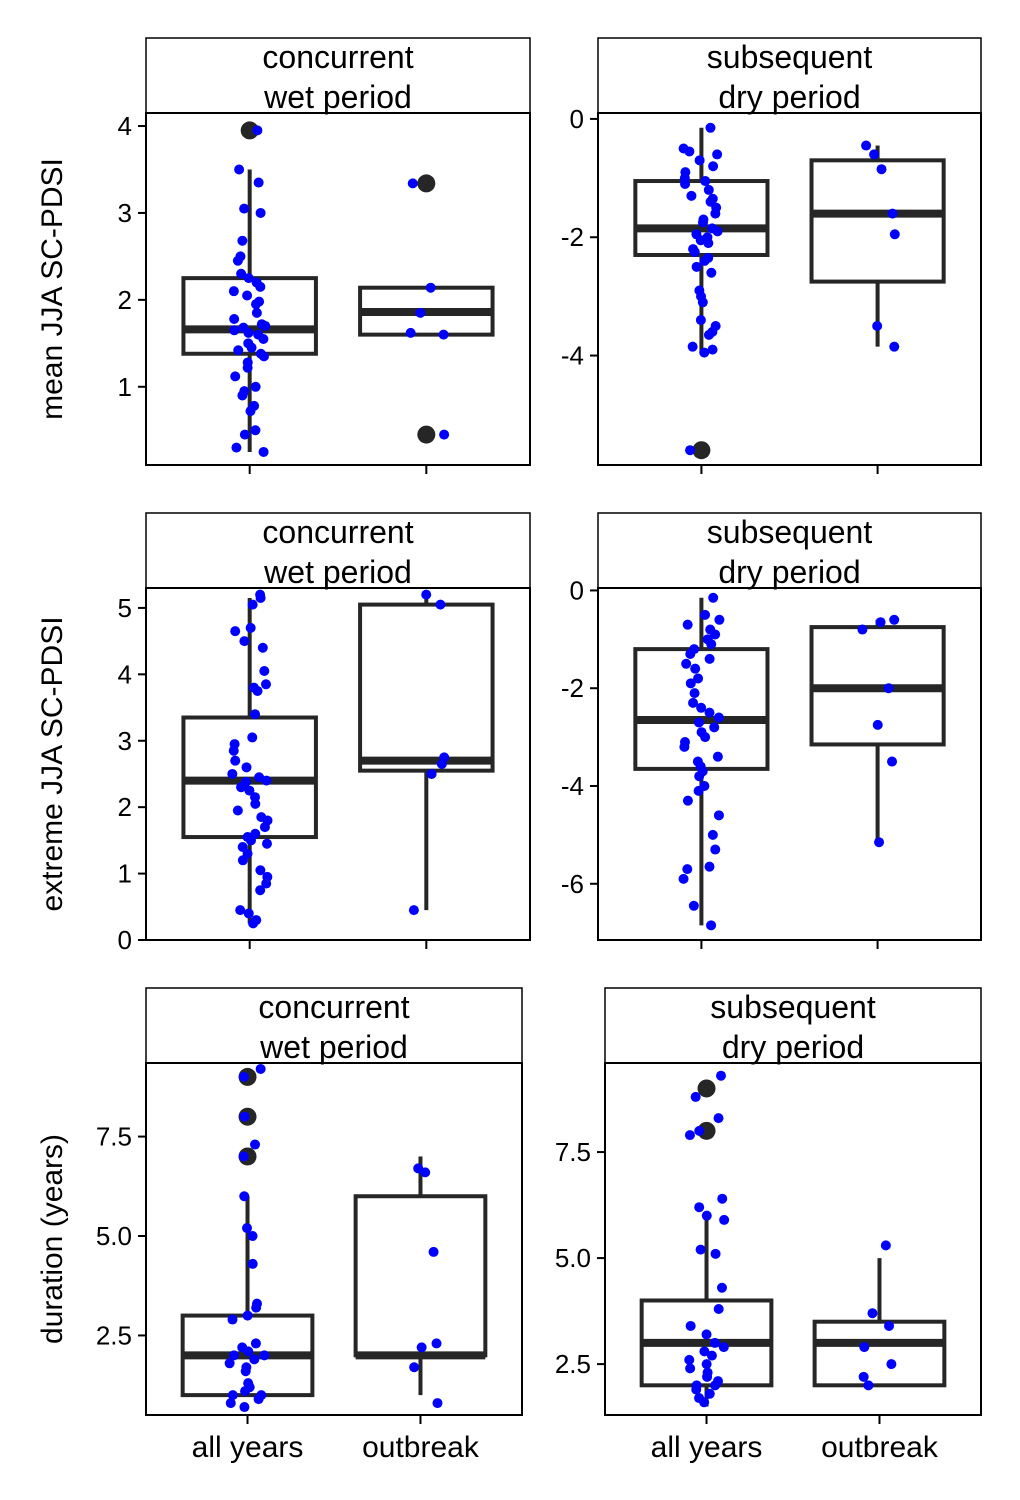 The height and width of the screenshot is (1500, 1020). I want to click on y-tick-label: -2, so click(572, 237).